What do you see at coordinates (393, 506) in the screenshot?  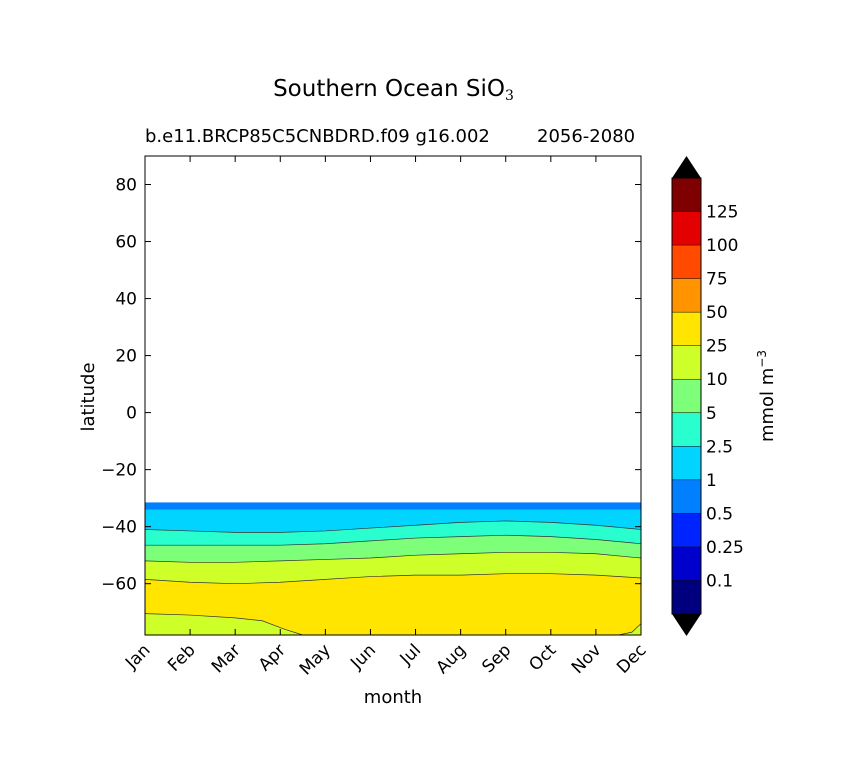 I see `contour-band-0.5-1` at bounding box center [393, 506].